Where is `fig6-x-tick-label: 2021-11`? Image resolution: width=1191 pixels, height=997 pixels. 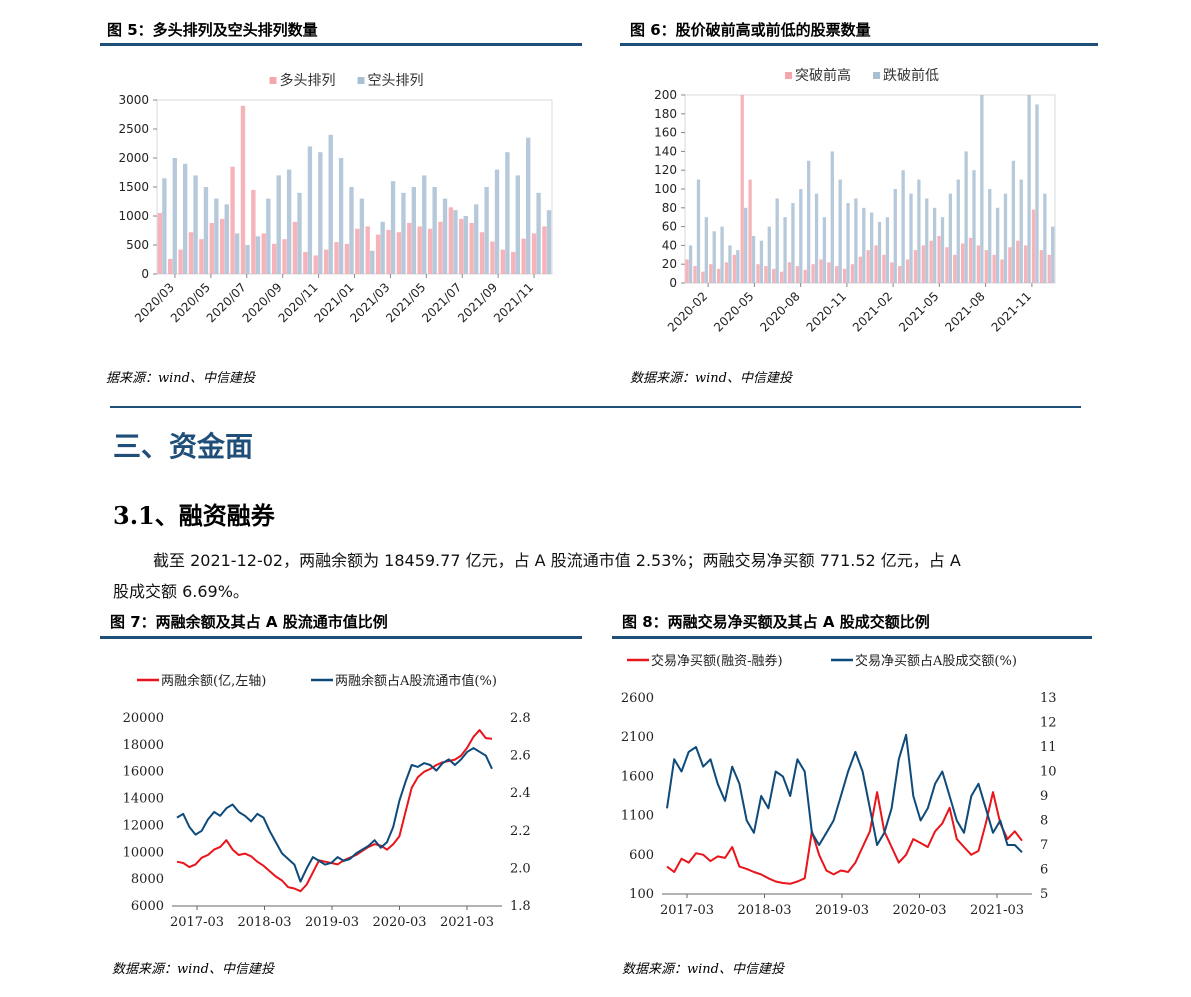 fig6-x-tick-label: 2021-11 is located at coordinates (1011, 311).